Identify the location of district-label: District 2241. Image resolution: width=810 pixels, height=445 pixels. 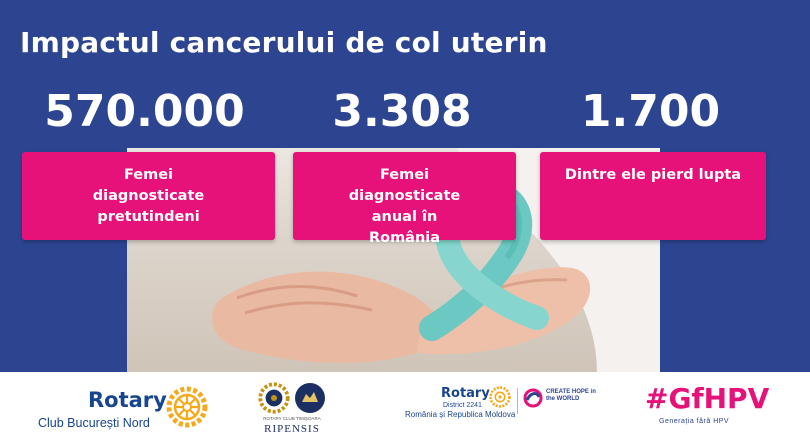
(462, 405).